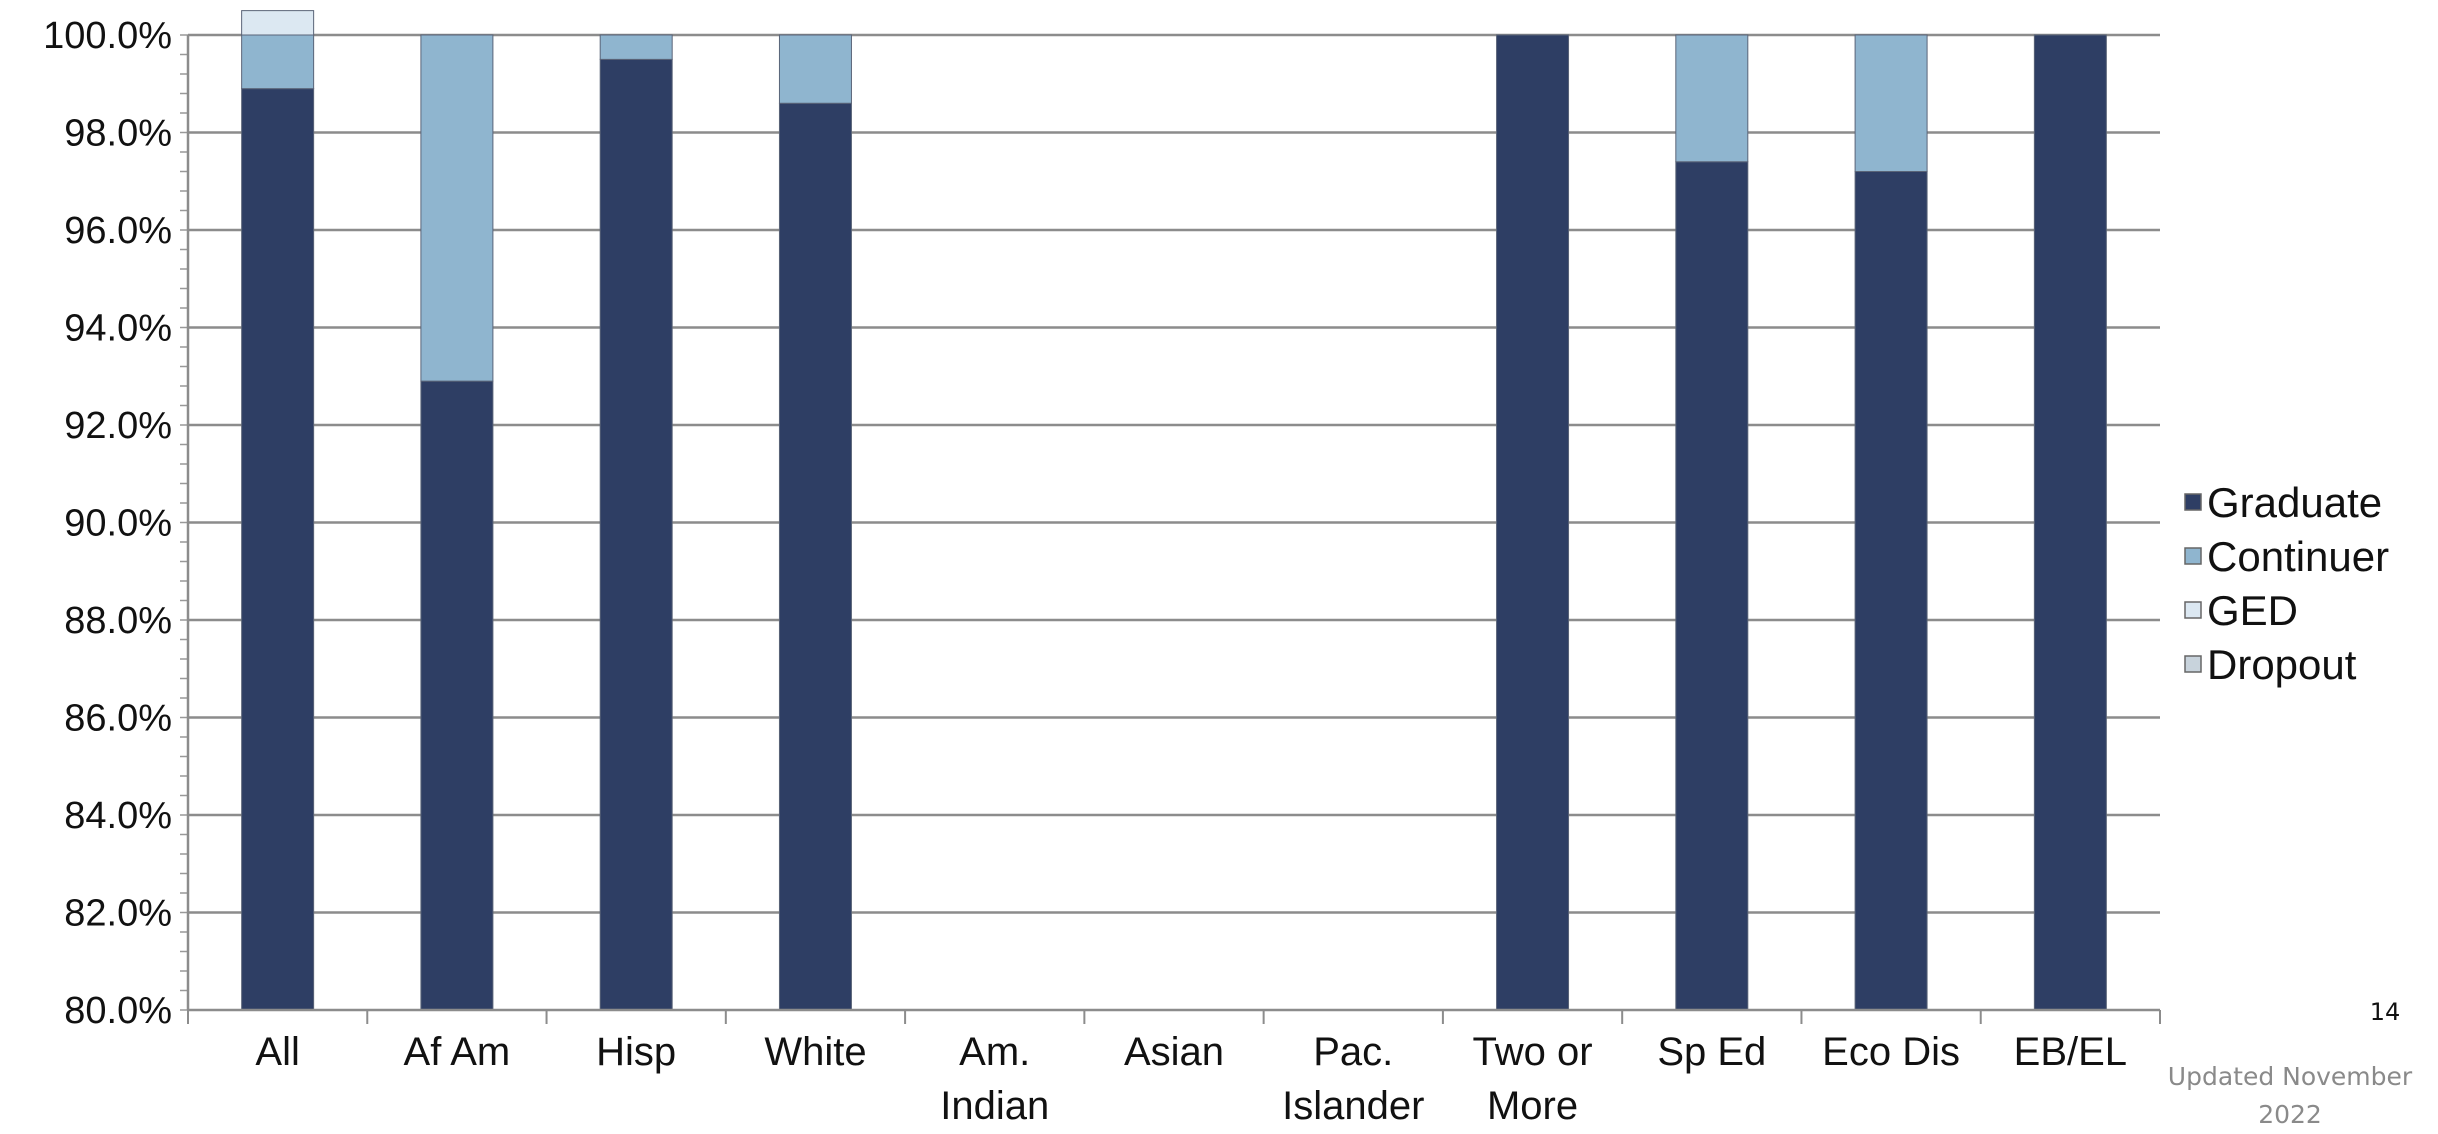 The width and height of the screenshot is (2438, 1134). Describe the element at coordinates (815, 1052) in the screenshot. I see `x-category-label: White` at that location.